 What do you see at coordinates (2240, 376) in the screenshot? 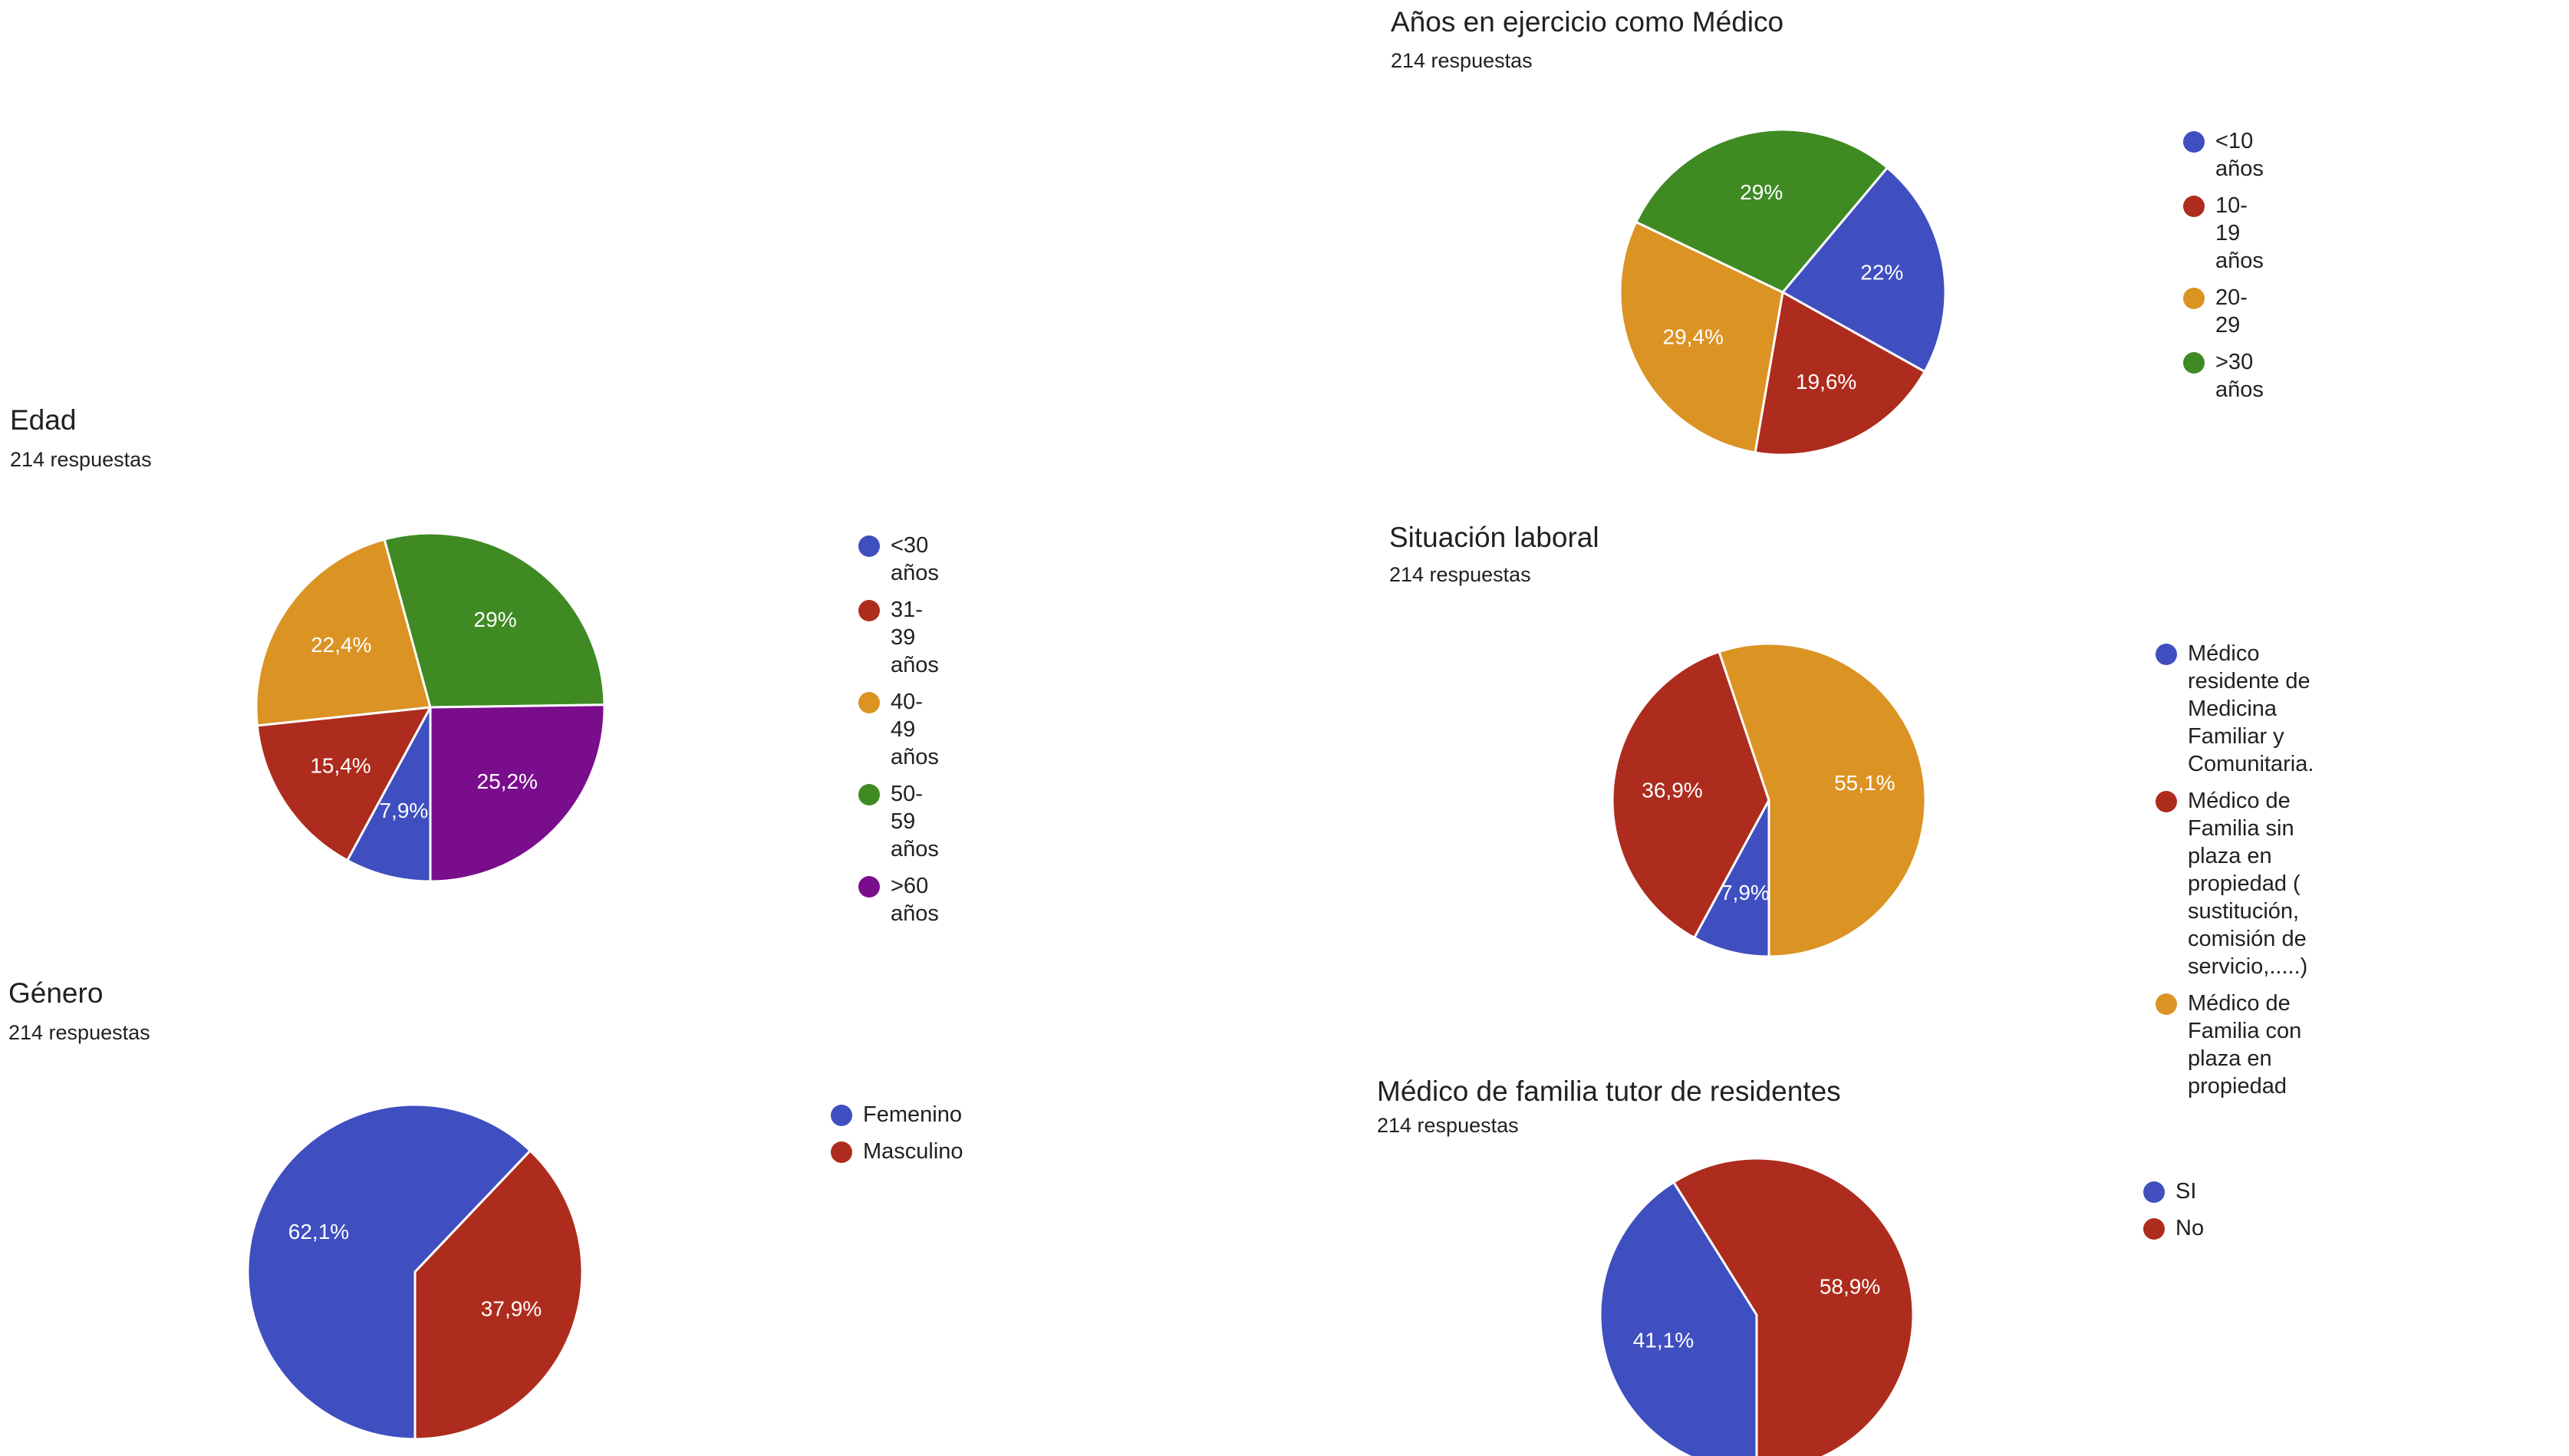
I see `legend-label: >30 años` at bounding box center [2240, 376].